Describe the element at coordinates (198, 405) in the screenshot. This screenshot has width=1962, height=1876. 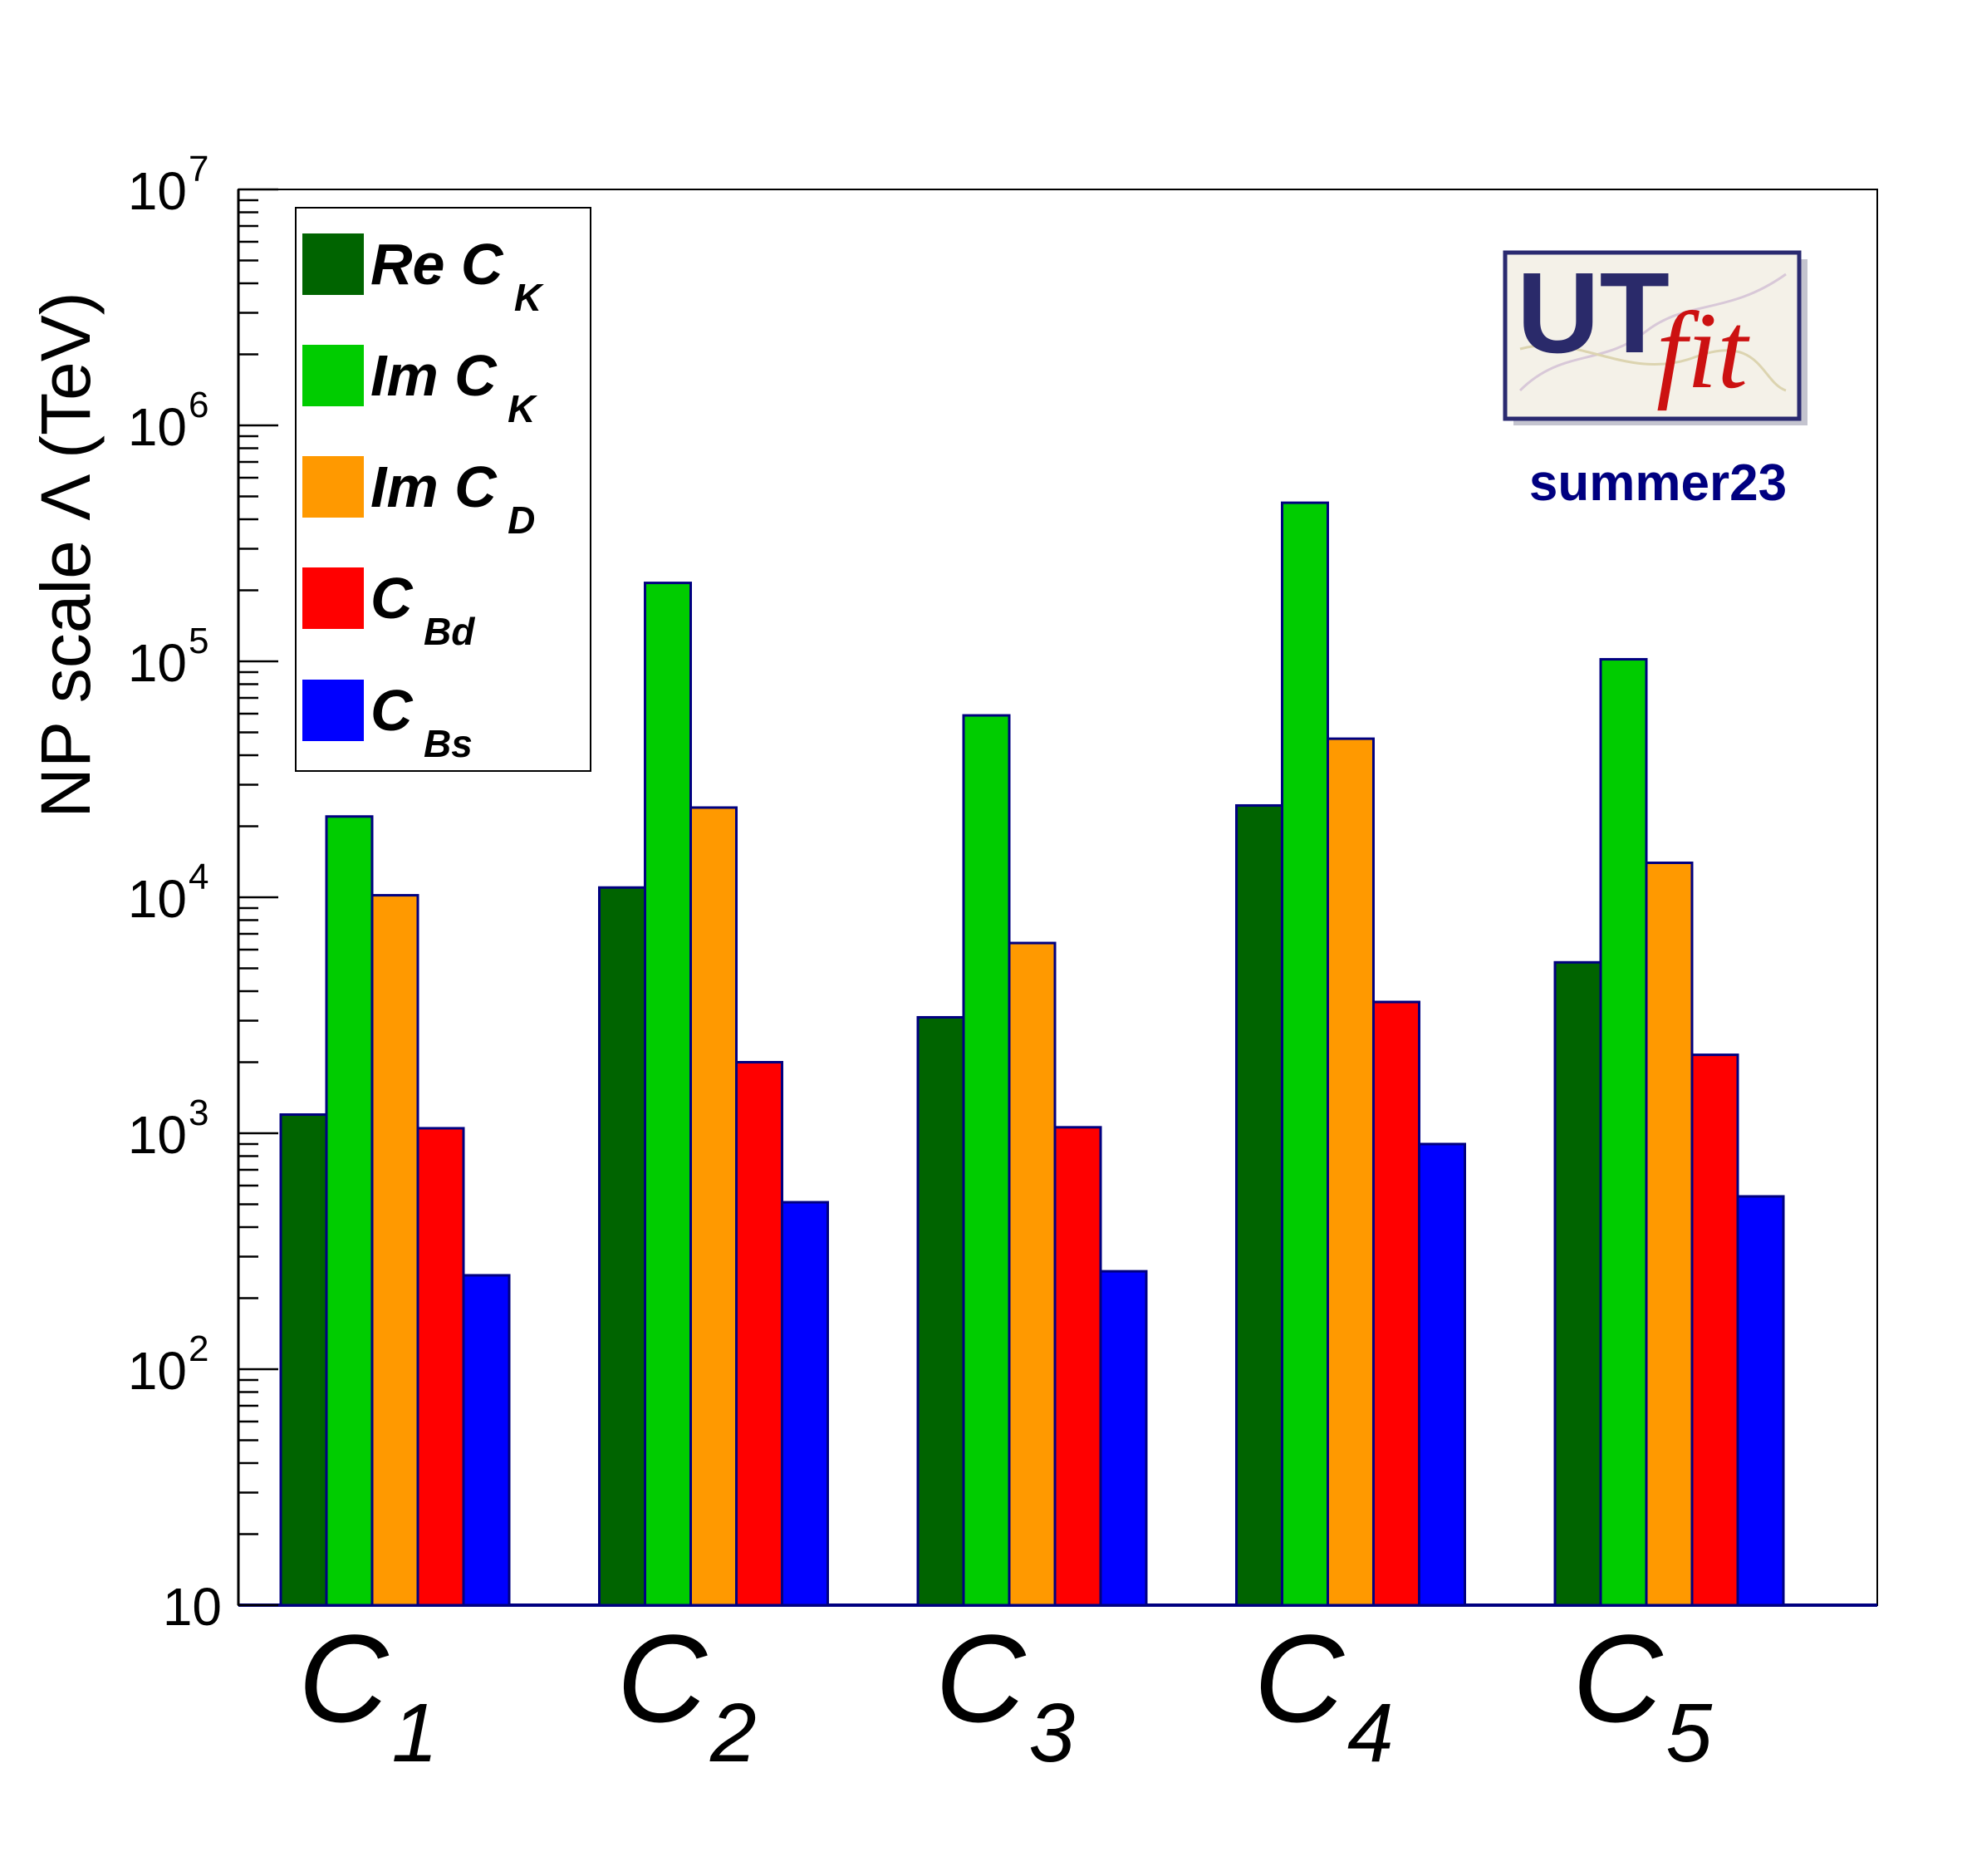
I see `y-tick-exponent: 6` at that location.